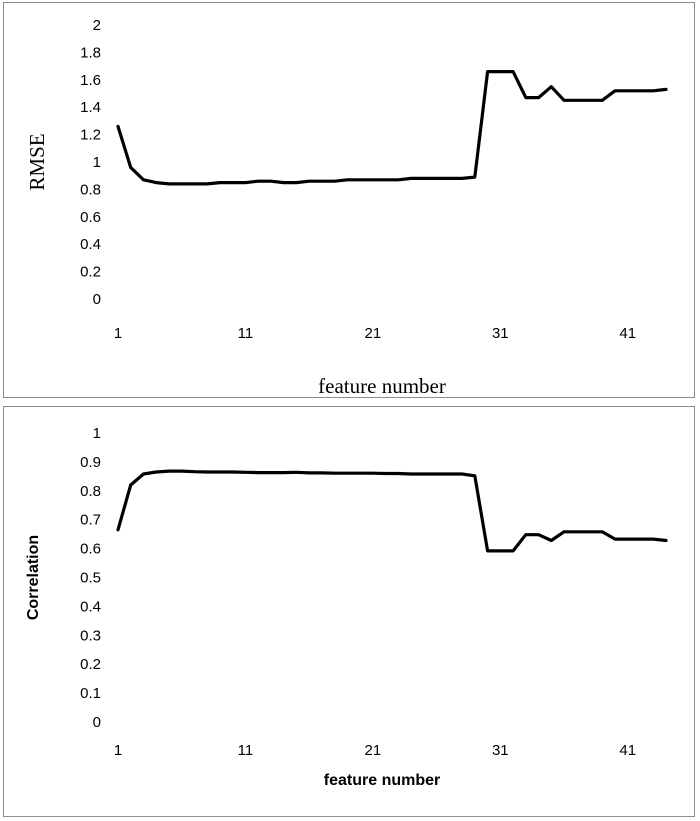 The image size is (700, 821). I want to click on rmse-y-tick-label: 1, so click(97, 162).